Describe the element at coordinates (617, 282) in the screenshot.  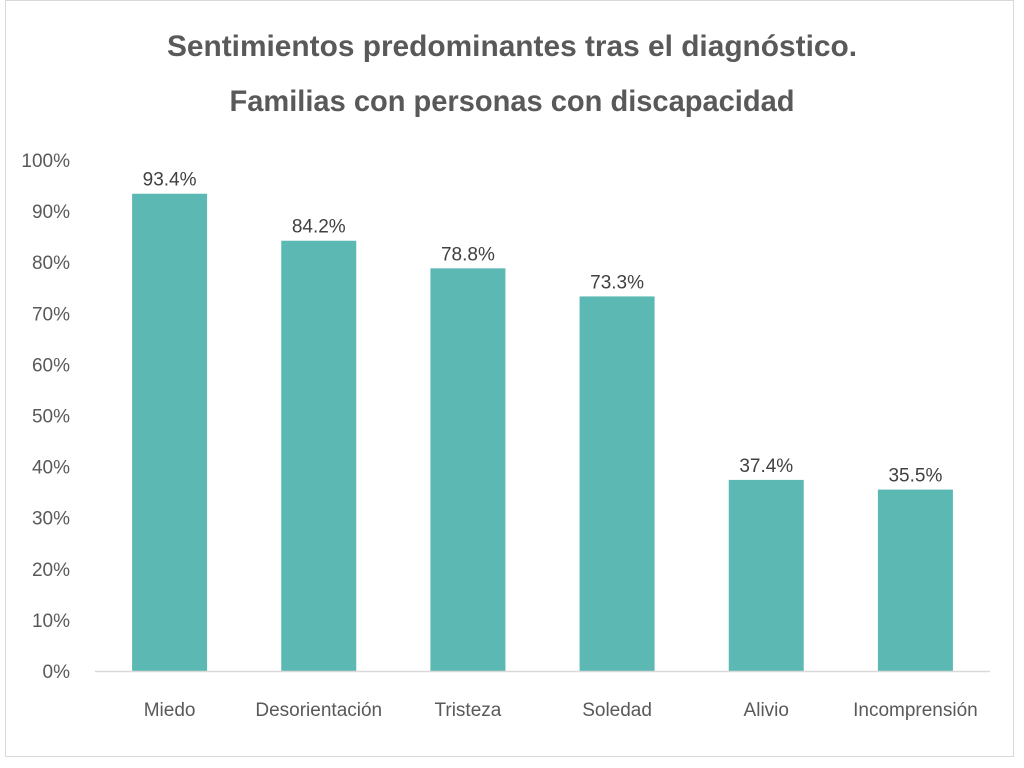
I see `data-label: 73.3%` at that location.